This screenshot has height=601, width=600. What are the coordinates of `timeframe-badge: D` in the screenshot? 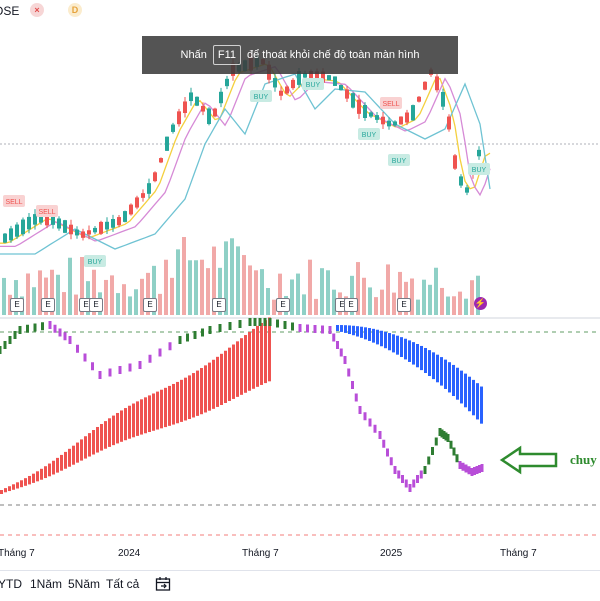 It's located at (75, 10).